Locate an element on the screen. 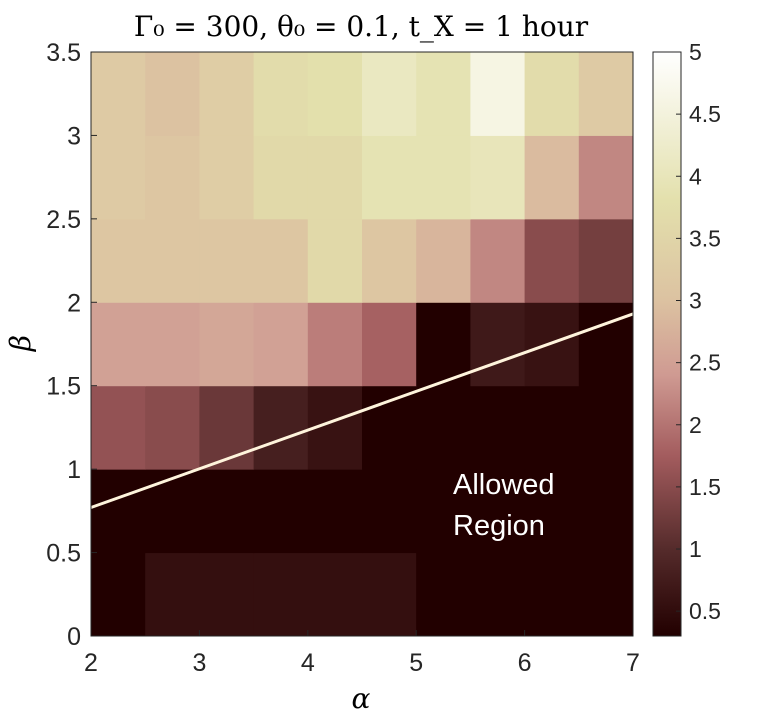 This screenshot has height=720, width=774. x-axis-ticks: 2 3 4 5 6 7 is located at coordinates (362, 653).